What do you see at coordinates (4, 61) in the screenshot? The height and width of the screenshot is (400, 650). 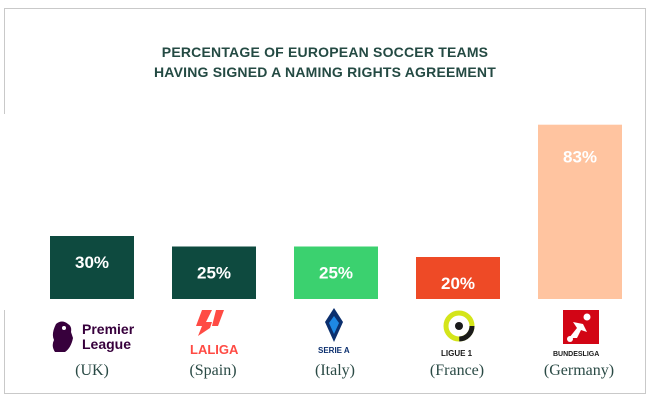 I see `frame-left-border` at bounding box center [4, 61].